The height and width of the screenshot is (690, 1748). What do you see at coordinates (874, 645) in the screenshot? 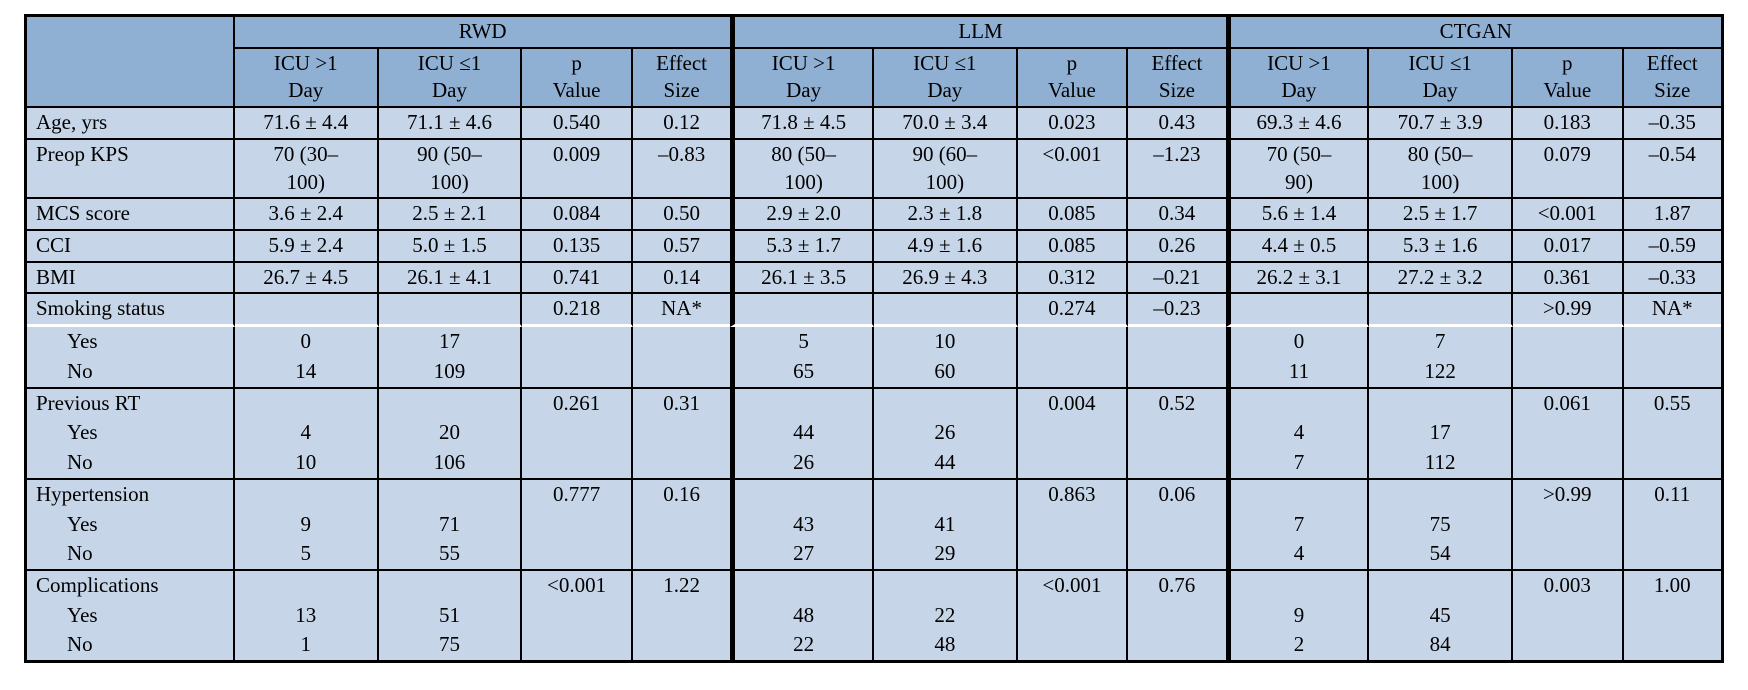
I see `table-subrow: No 1 75 22 48 2 84` at bounding box center [874, 645].